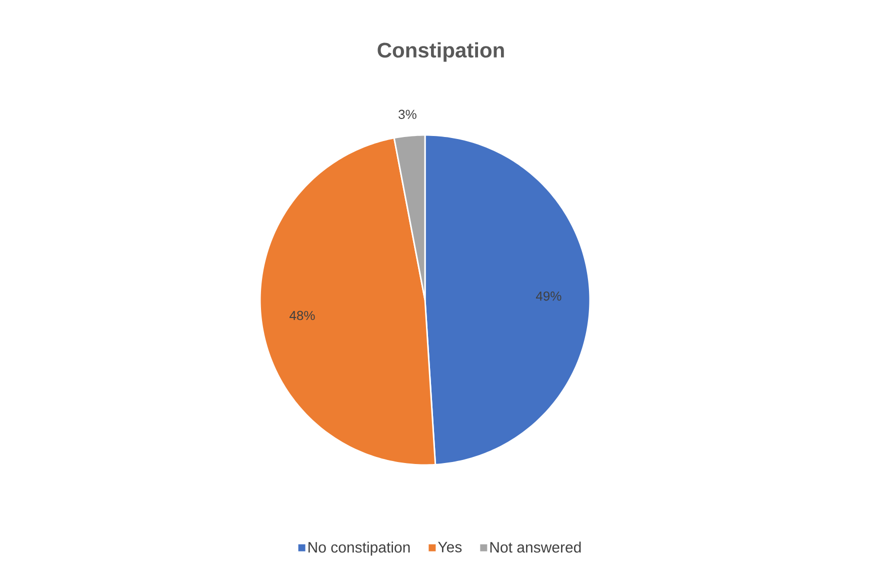 The image size is (882, 561). What do you see at coordinates (535, 547) in the screenshot?
I see `legend-label: Not answered` at bounding box center [535, 547].